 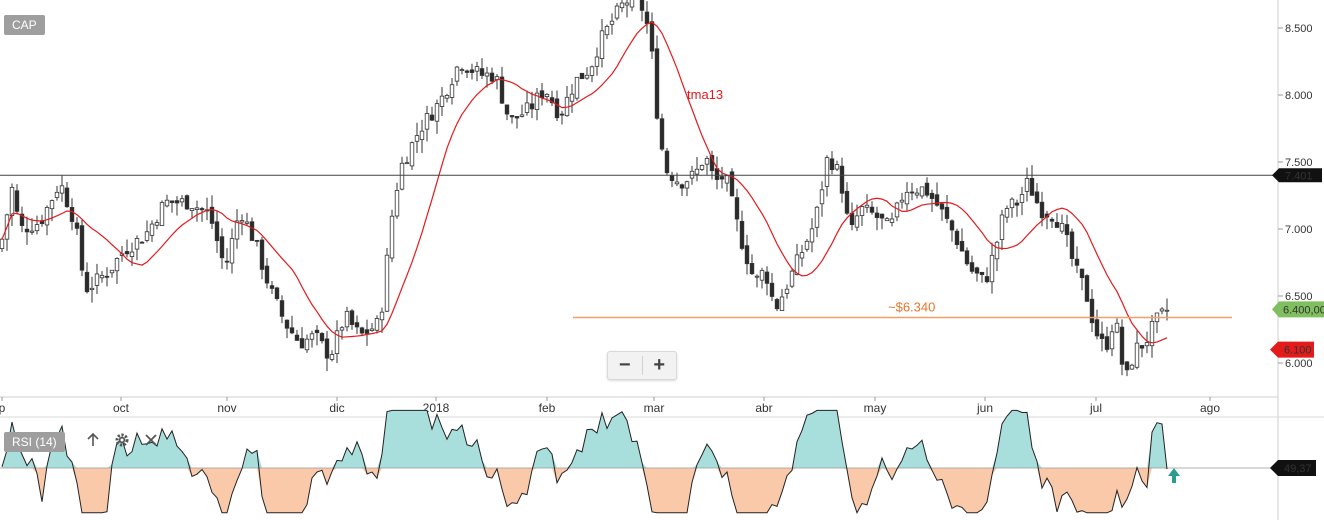 What do you see at coordinates (122, 443) in the screenshot?
I see `gear-icon` at bounding box center [122, 443].